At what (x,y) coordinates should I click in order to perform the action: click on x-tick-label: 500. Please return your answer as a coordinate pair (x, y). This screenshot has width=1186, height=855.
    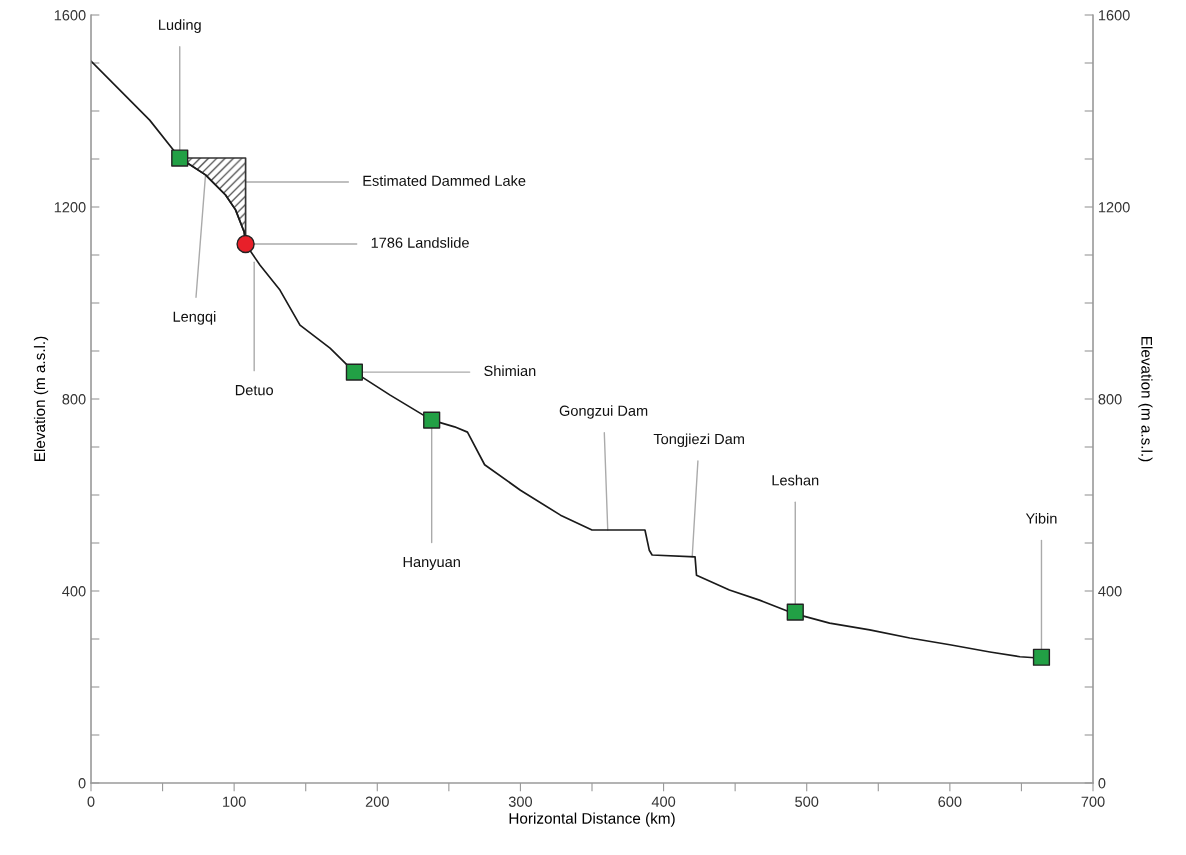
    Looking at the image, I should click on (807, 801).